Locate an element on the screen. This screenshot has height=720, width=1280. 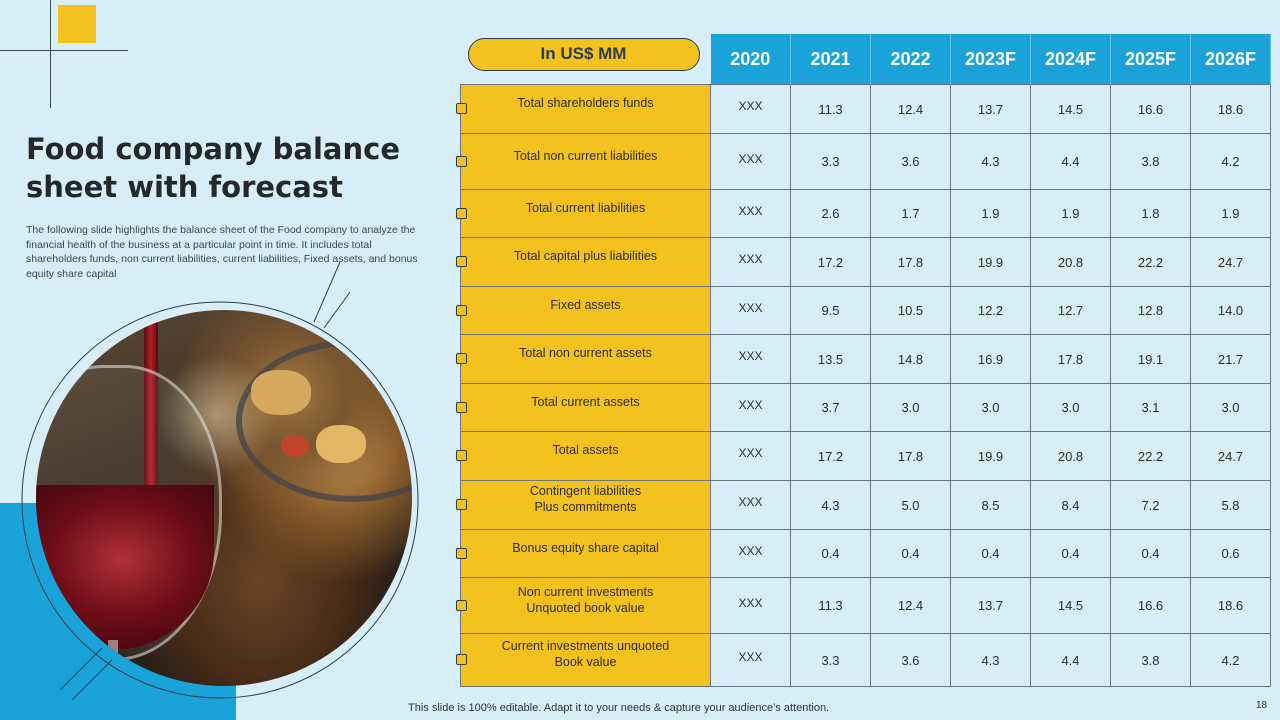
value-cell-2024f: 4.4 is located at coordinates (1070, 660).